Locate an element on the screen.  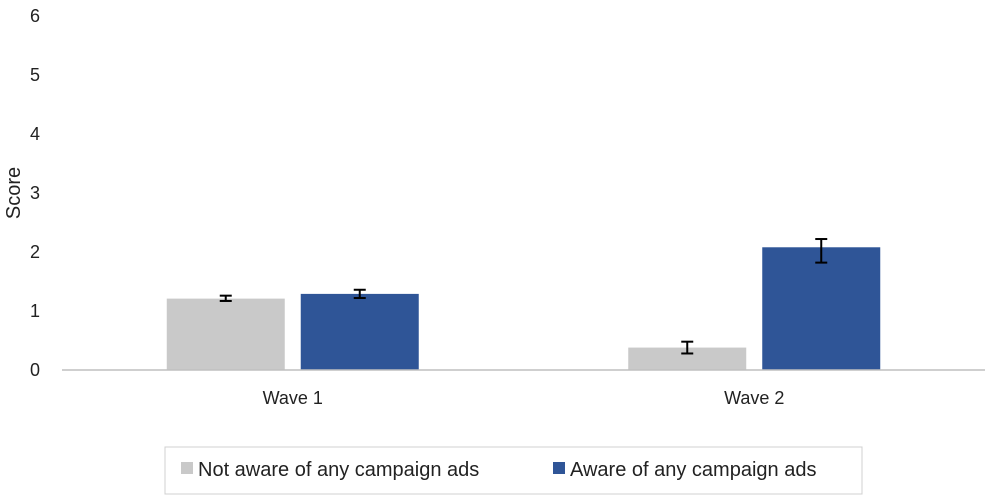
y-tick-label: 0 is located at coordinates (35, 370).